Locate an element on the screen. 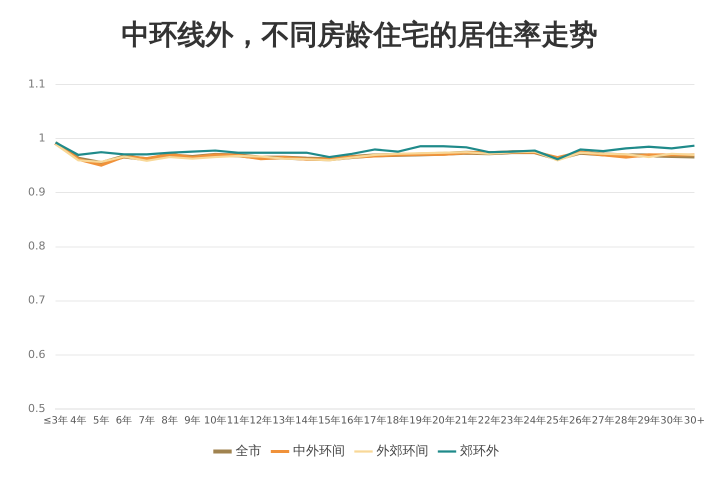 The image size is (719, 481). x-tick-label: 28年 is located at coordinates (626, 420).